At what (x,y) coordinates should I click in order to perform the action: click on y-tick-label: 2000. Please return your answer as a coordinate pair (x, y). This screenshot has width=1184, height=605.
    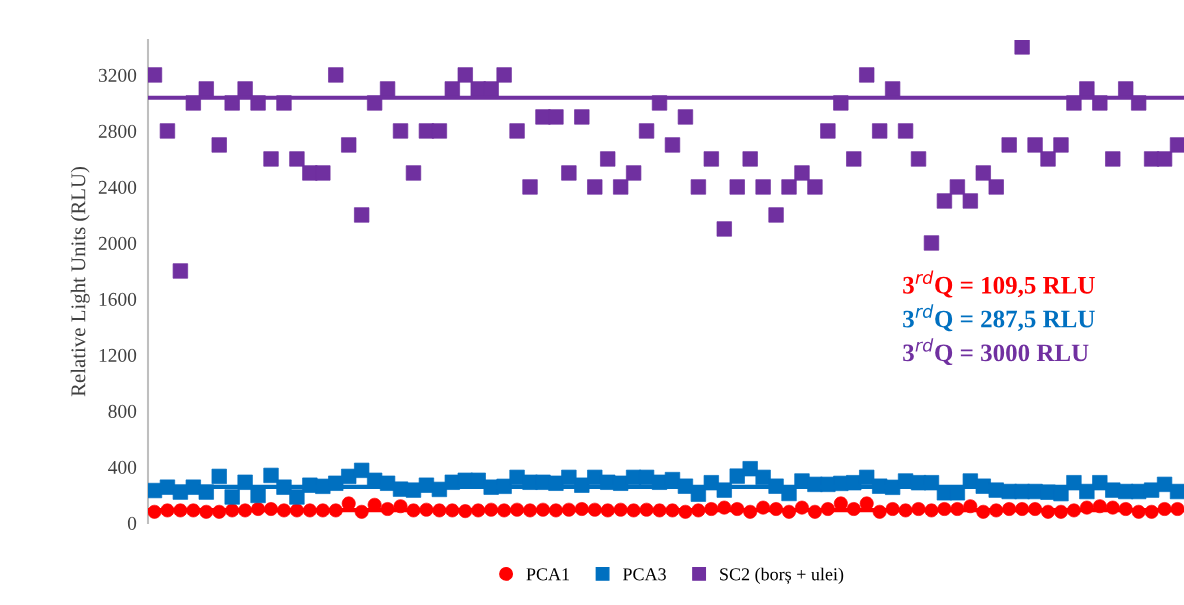
    Looking at the image, I should click on (117, 243).